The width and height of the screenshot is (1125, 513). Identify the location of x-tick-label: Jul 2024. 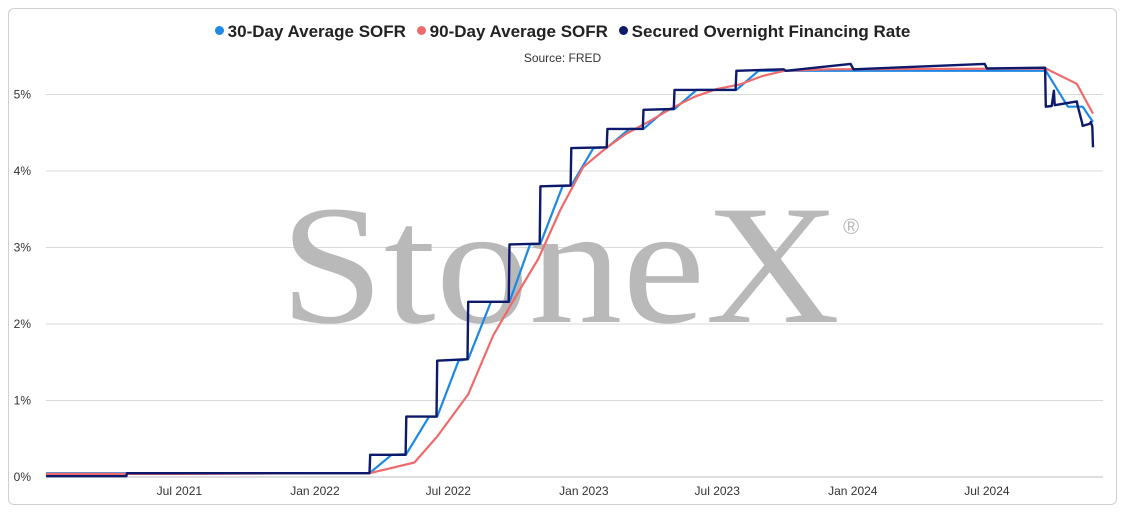
(987, 491).